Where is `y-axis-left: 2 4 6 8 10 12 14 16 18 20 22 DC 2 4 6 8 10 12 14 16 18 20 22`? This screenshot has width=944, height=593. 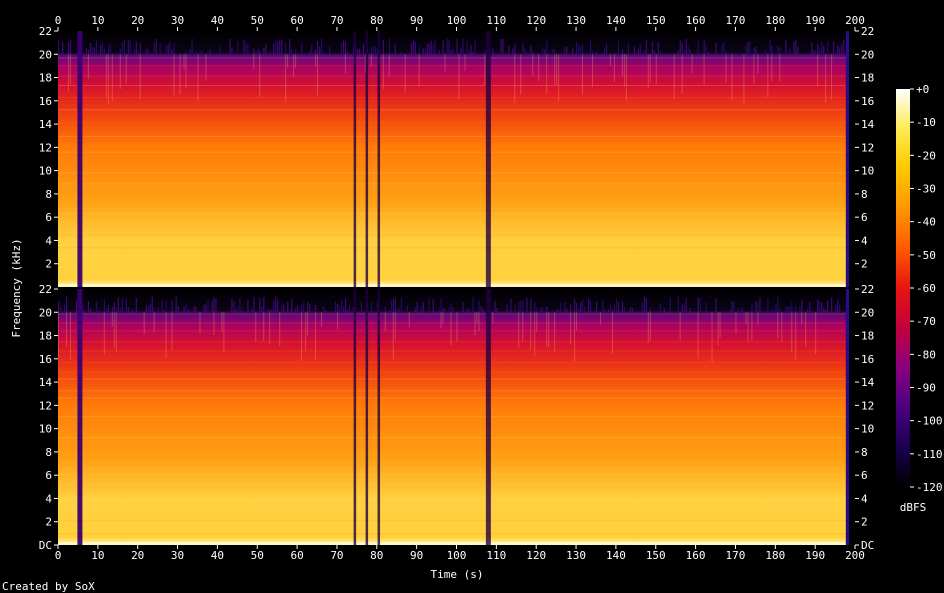
y-axis-left: 2 4 6 8 10 12 14 16 18 20 22 DC 2 4 6 8 10 12 14 16 18 20 22 is located at coordinates (48, 288).